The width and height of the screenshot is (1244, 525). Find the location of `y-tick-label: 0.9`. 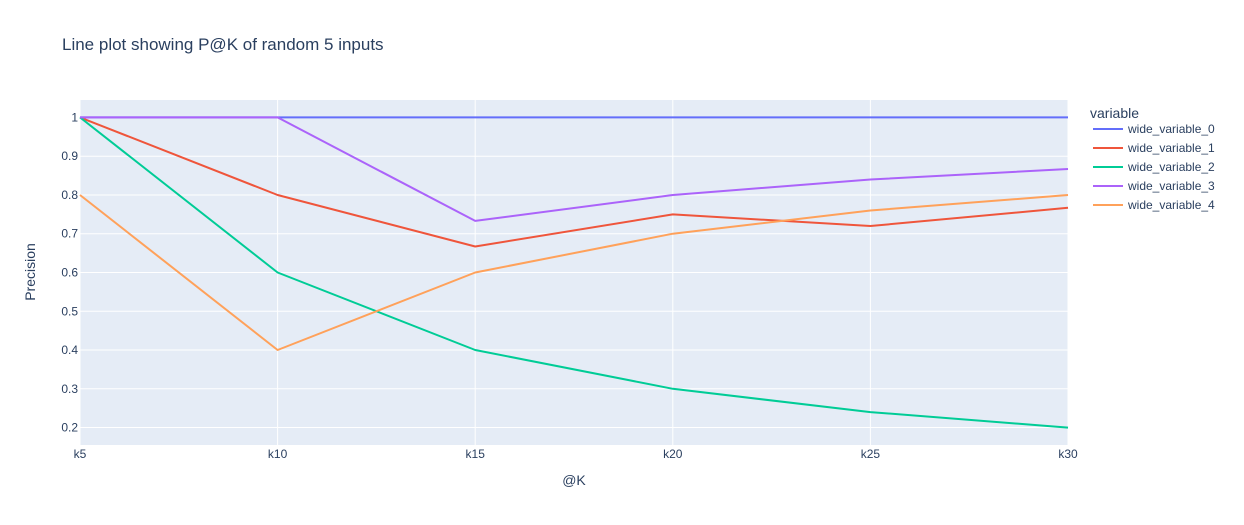

y-tick-label: 0.9 is located at coordinates (69, 156).